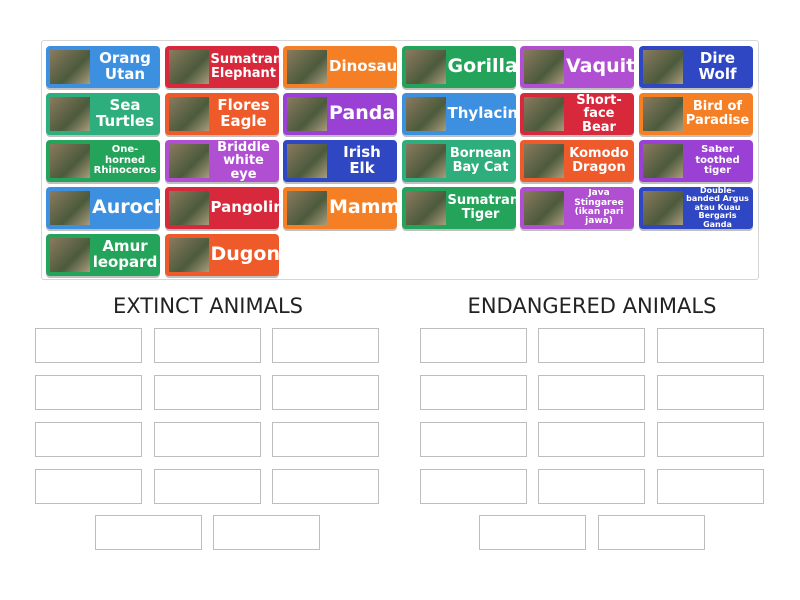 The image size is (800, 600). I want to click on word-tile: Irish Elk, so click(340, 161).